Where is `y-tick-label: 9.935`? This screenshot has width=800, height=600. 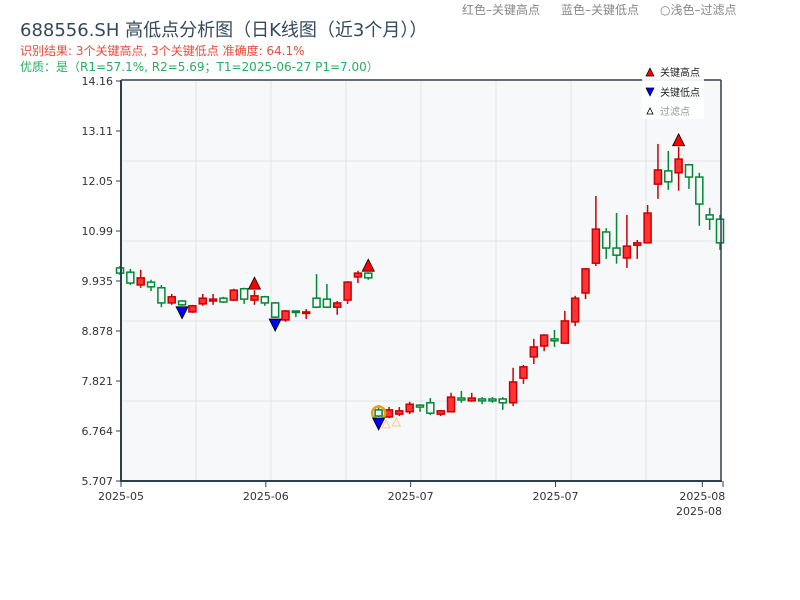
y-tick-label: 9.935 is located at coordinates (98, 281).